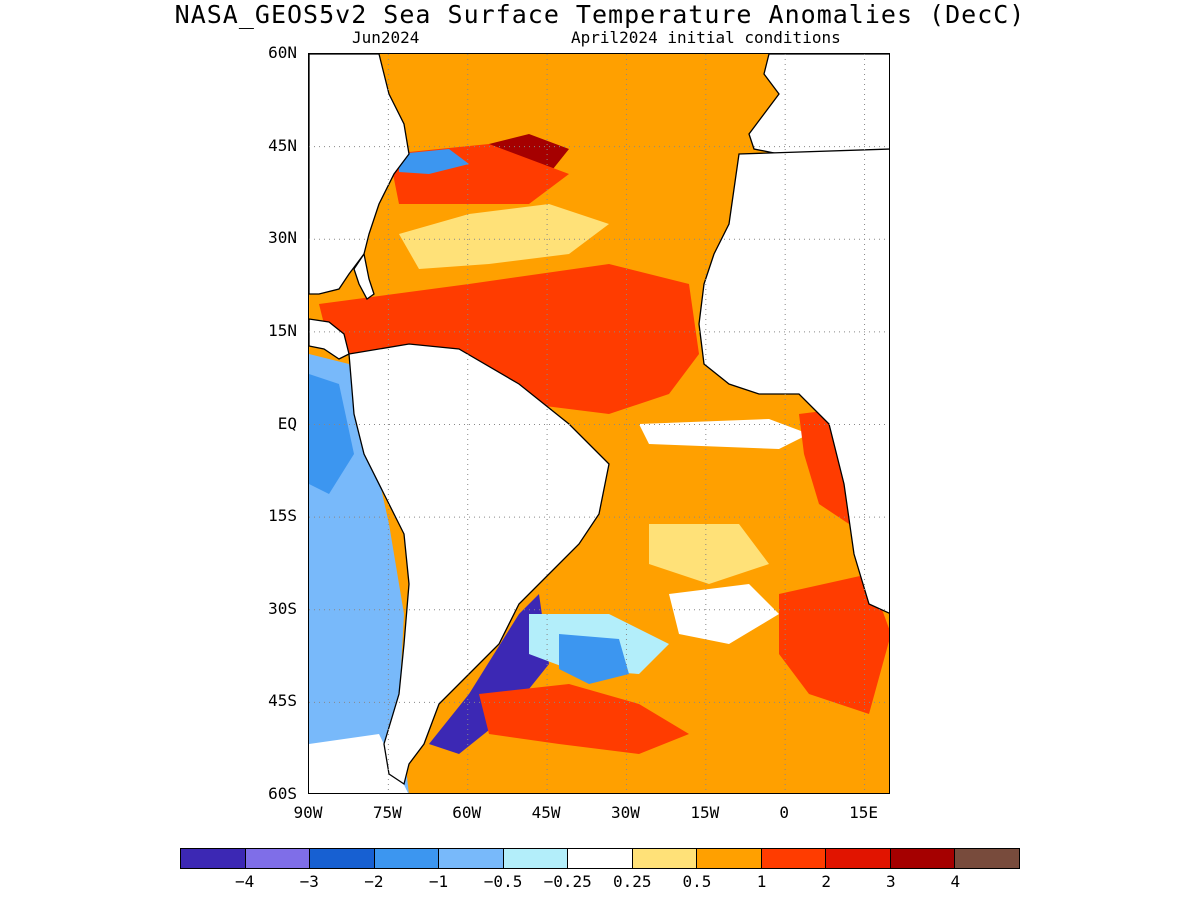  What do you see at coordinates (479, 564) in the screenshot?
I see `south-america` at bounding box center [479, 564].